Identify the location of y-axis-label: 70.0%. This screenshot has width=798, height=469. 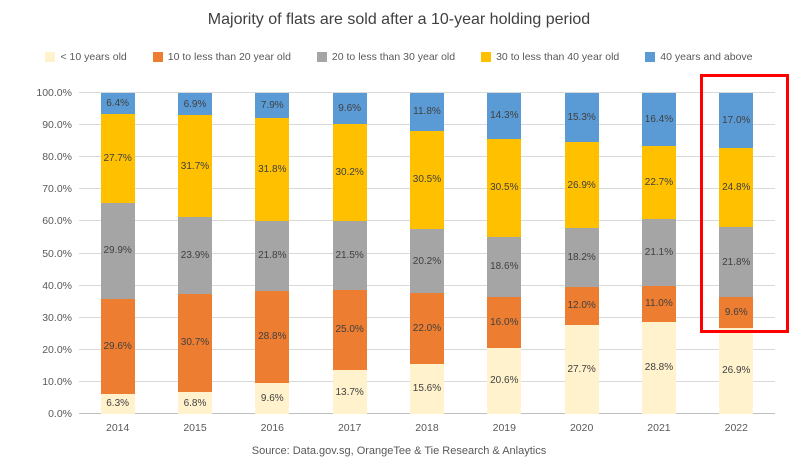
(57, 189).